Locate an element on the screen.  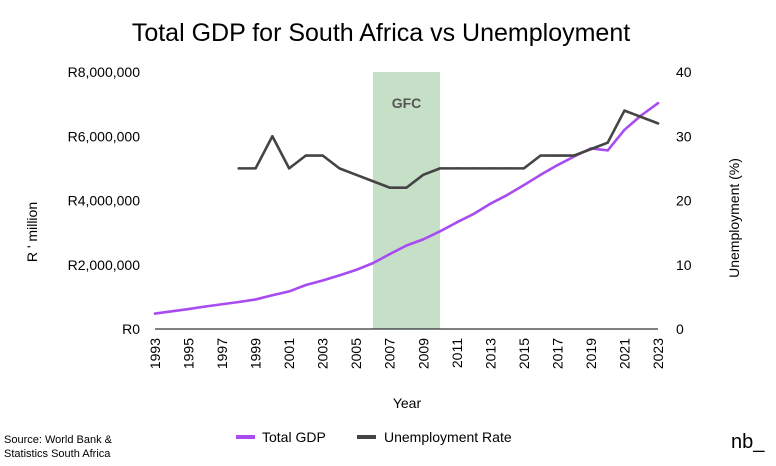
x-tick-label: 2019 is located at coordinates (591, 353).